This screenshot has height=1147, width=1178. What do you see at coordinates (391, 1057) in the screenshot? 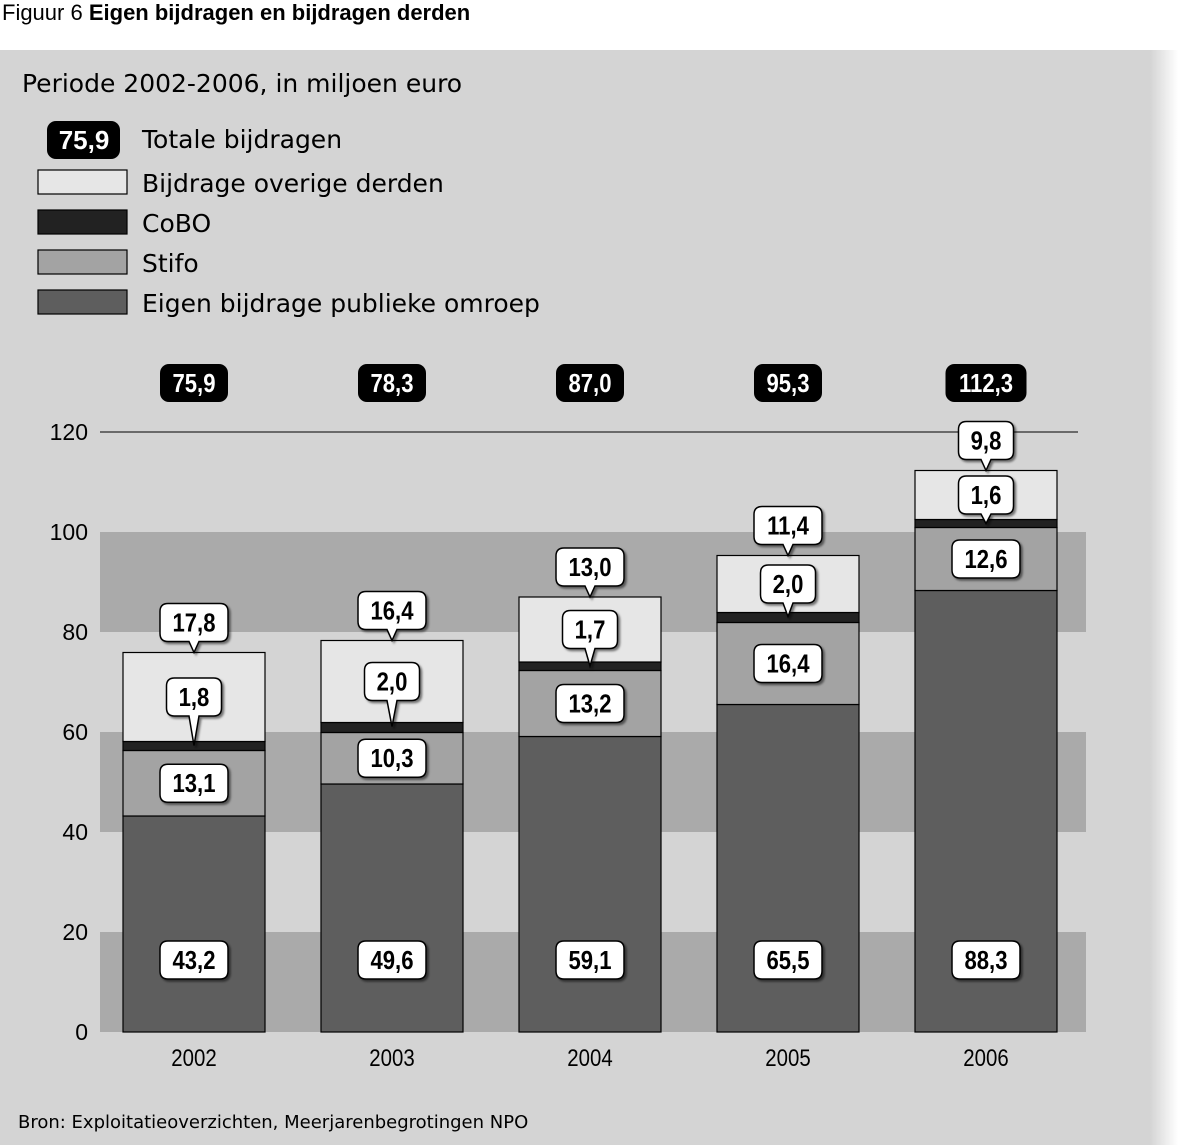
I see `x-tick-label: 2003` at bounding box center [391, 1057].